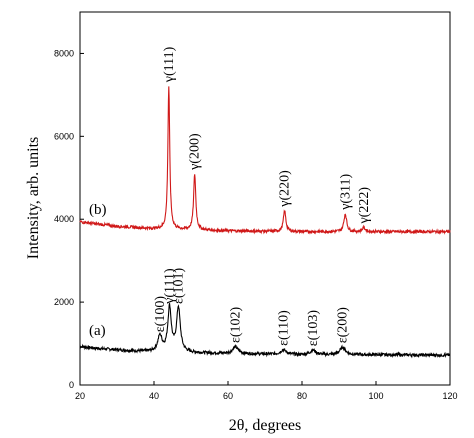  What do you see at coordinates (343, 325) in the screenshot?
I see `peak-annotation: ε(200)` at bounding box center [343, 325].